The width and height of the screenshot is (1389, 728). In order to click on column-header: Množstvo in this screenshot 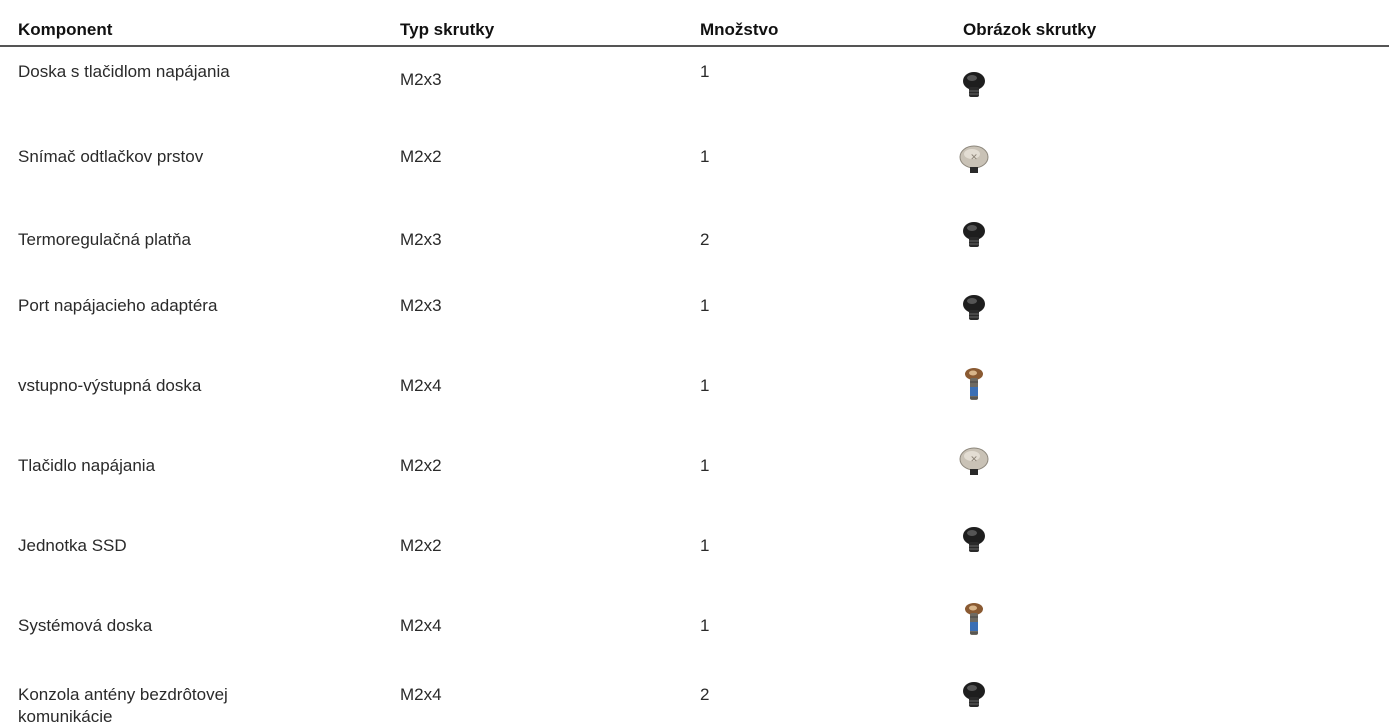, I will do `click(739, 29)`.